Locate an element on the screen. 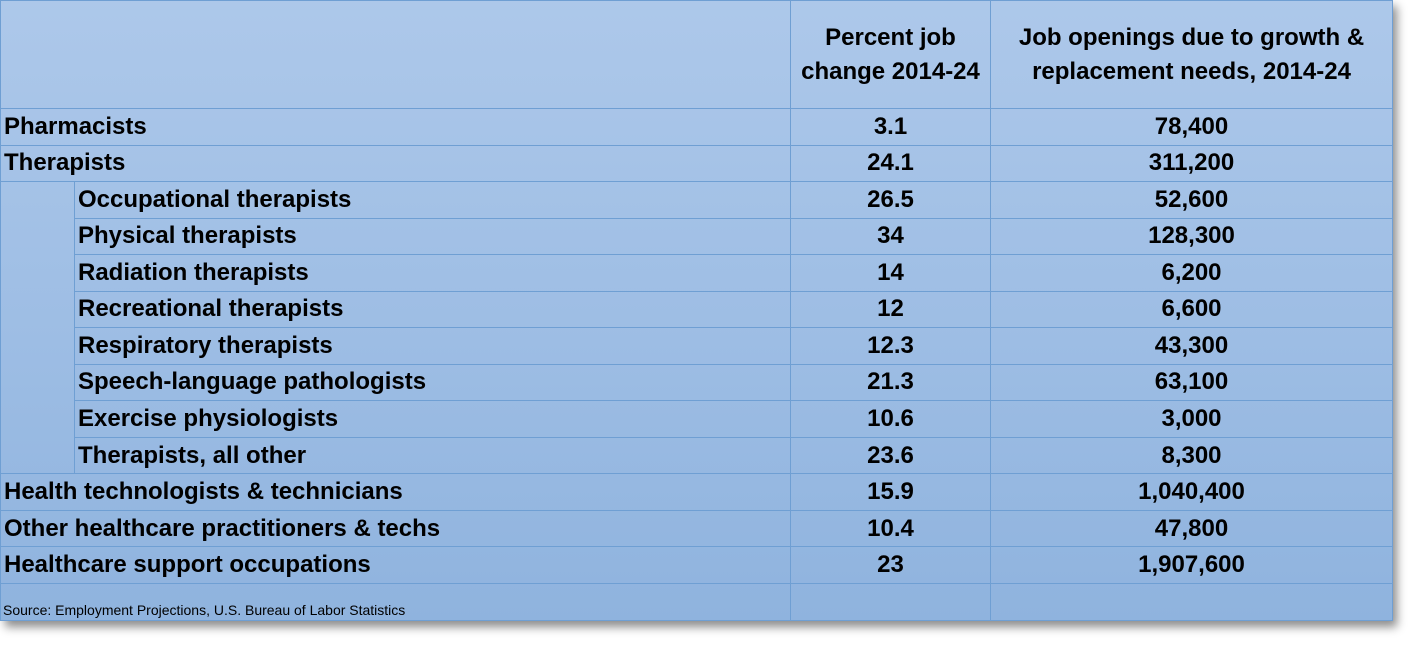 The image size is (1428, 658). percent-change-value: 10.6 is located at coordinates (890, 419).